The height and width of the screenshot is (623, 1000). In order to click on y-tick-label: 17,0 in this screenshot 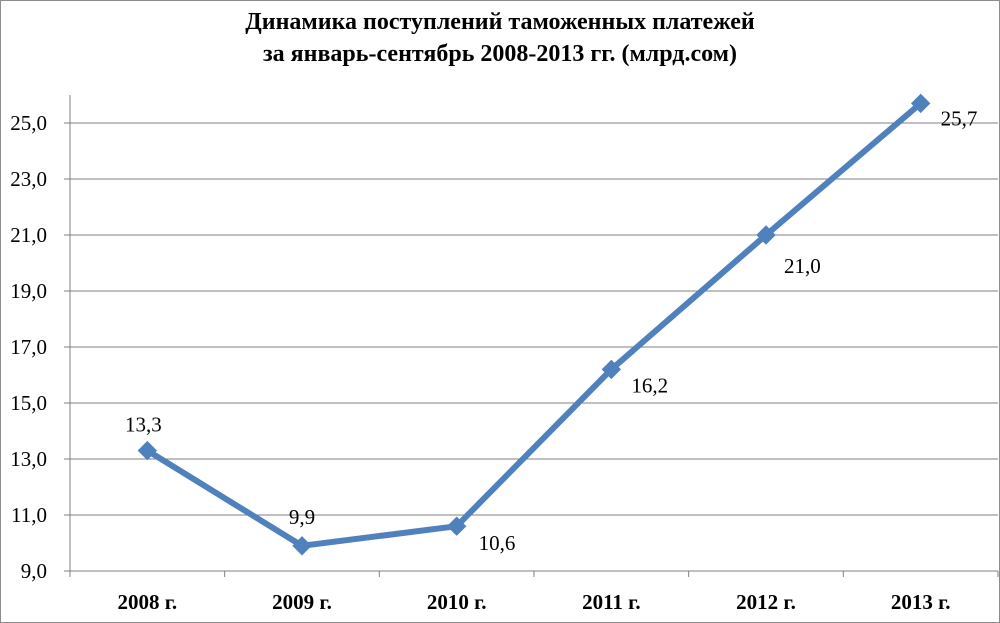, I will do `click(28, 347)`.